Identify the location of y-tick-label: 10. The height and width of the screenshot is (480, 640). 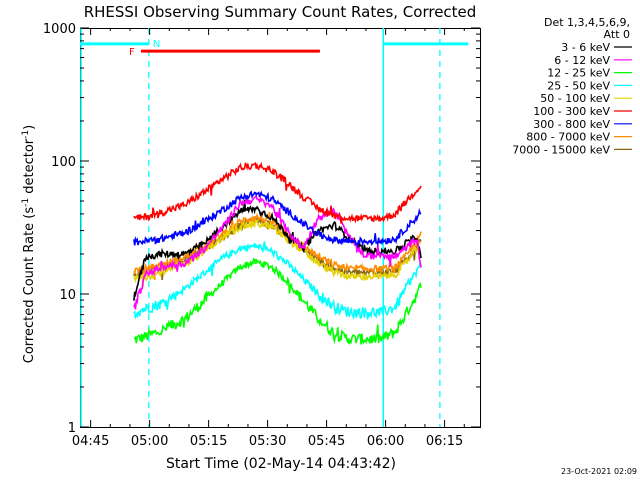
(67, 295).